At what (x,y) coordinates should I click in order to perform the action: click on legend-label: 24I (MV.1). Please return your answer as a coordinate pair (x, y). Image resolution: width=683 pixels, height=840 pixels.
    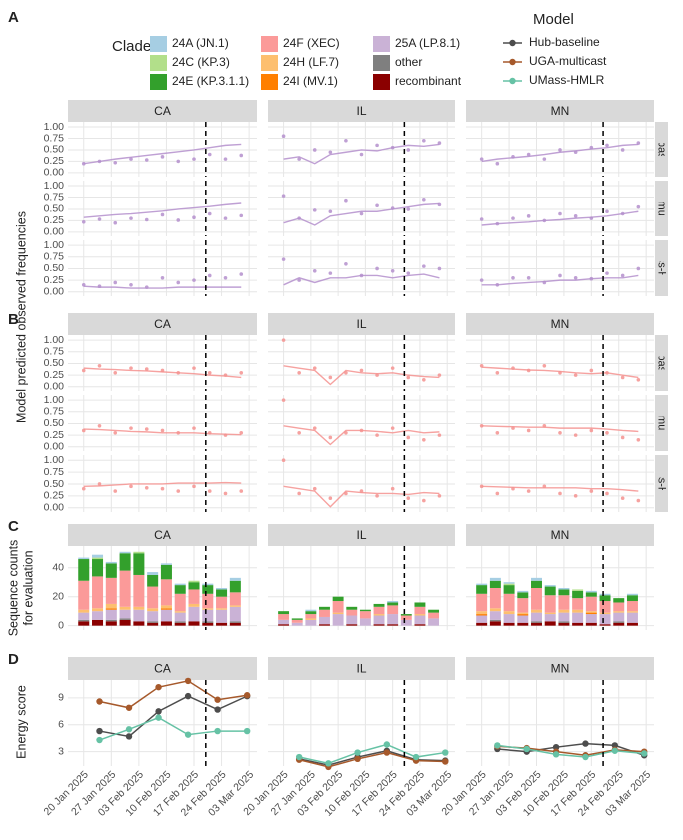
    Looking at the image, I should click on (310, 81).